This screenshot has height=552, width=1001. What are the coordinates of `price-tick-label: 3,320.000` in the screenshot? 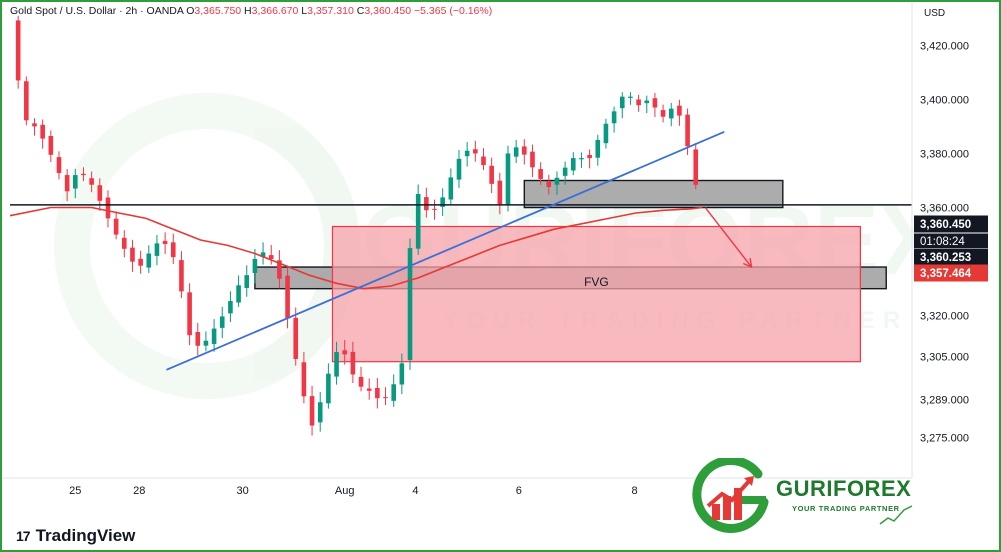 It's located at (944, 317).